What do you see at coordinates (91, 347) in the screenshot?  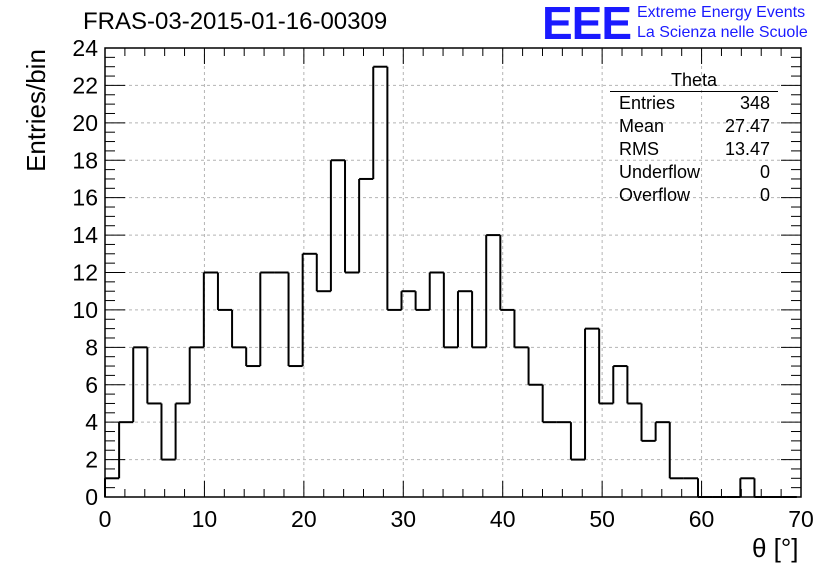 I see `y-tick-label: 8` at bounding box center [91, 347].